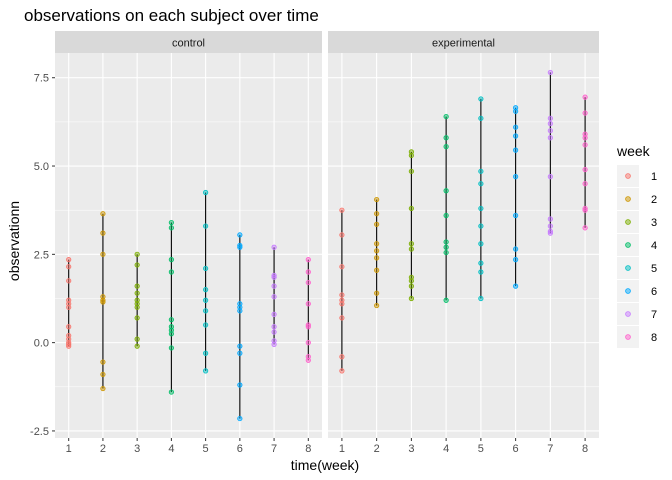 The height and width of the screenshot is (480, 672). I want to click on legend-label: 8, so click(654, 338).